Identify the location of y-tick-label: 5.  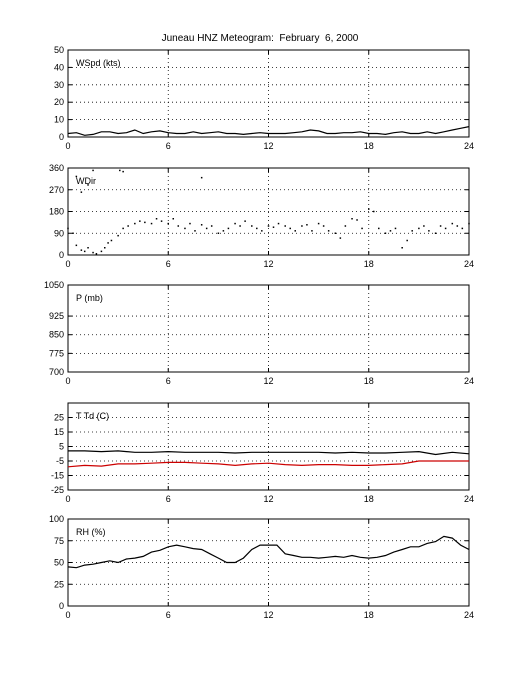
(61, 447).